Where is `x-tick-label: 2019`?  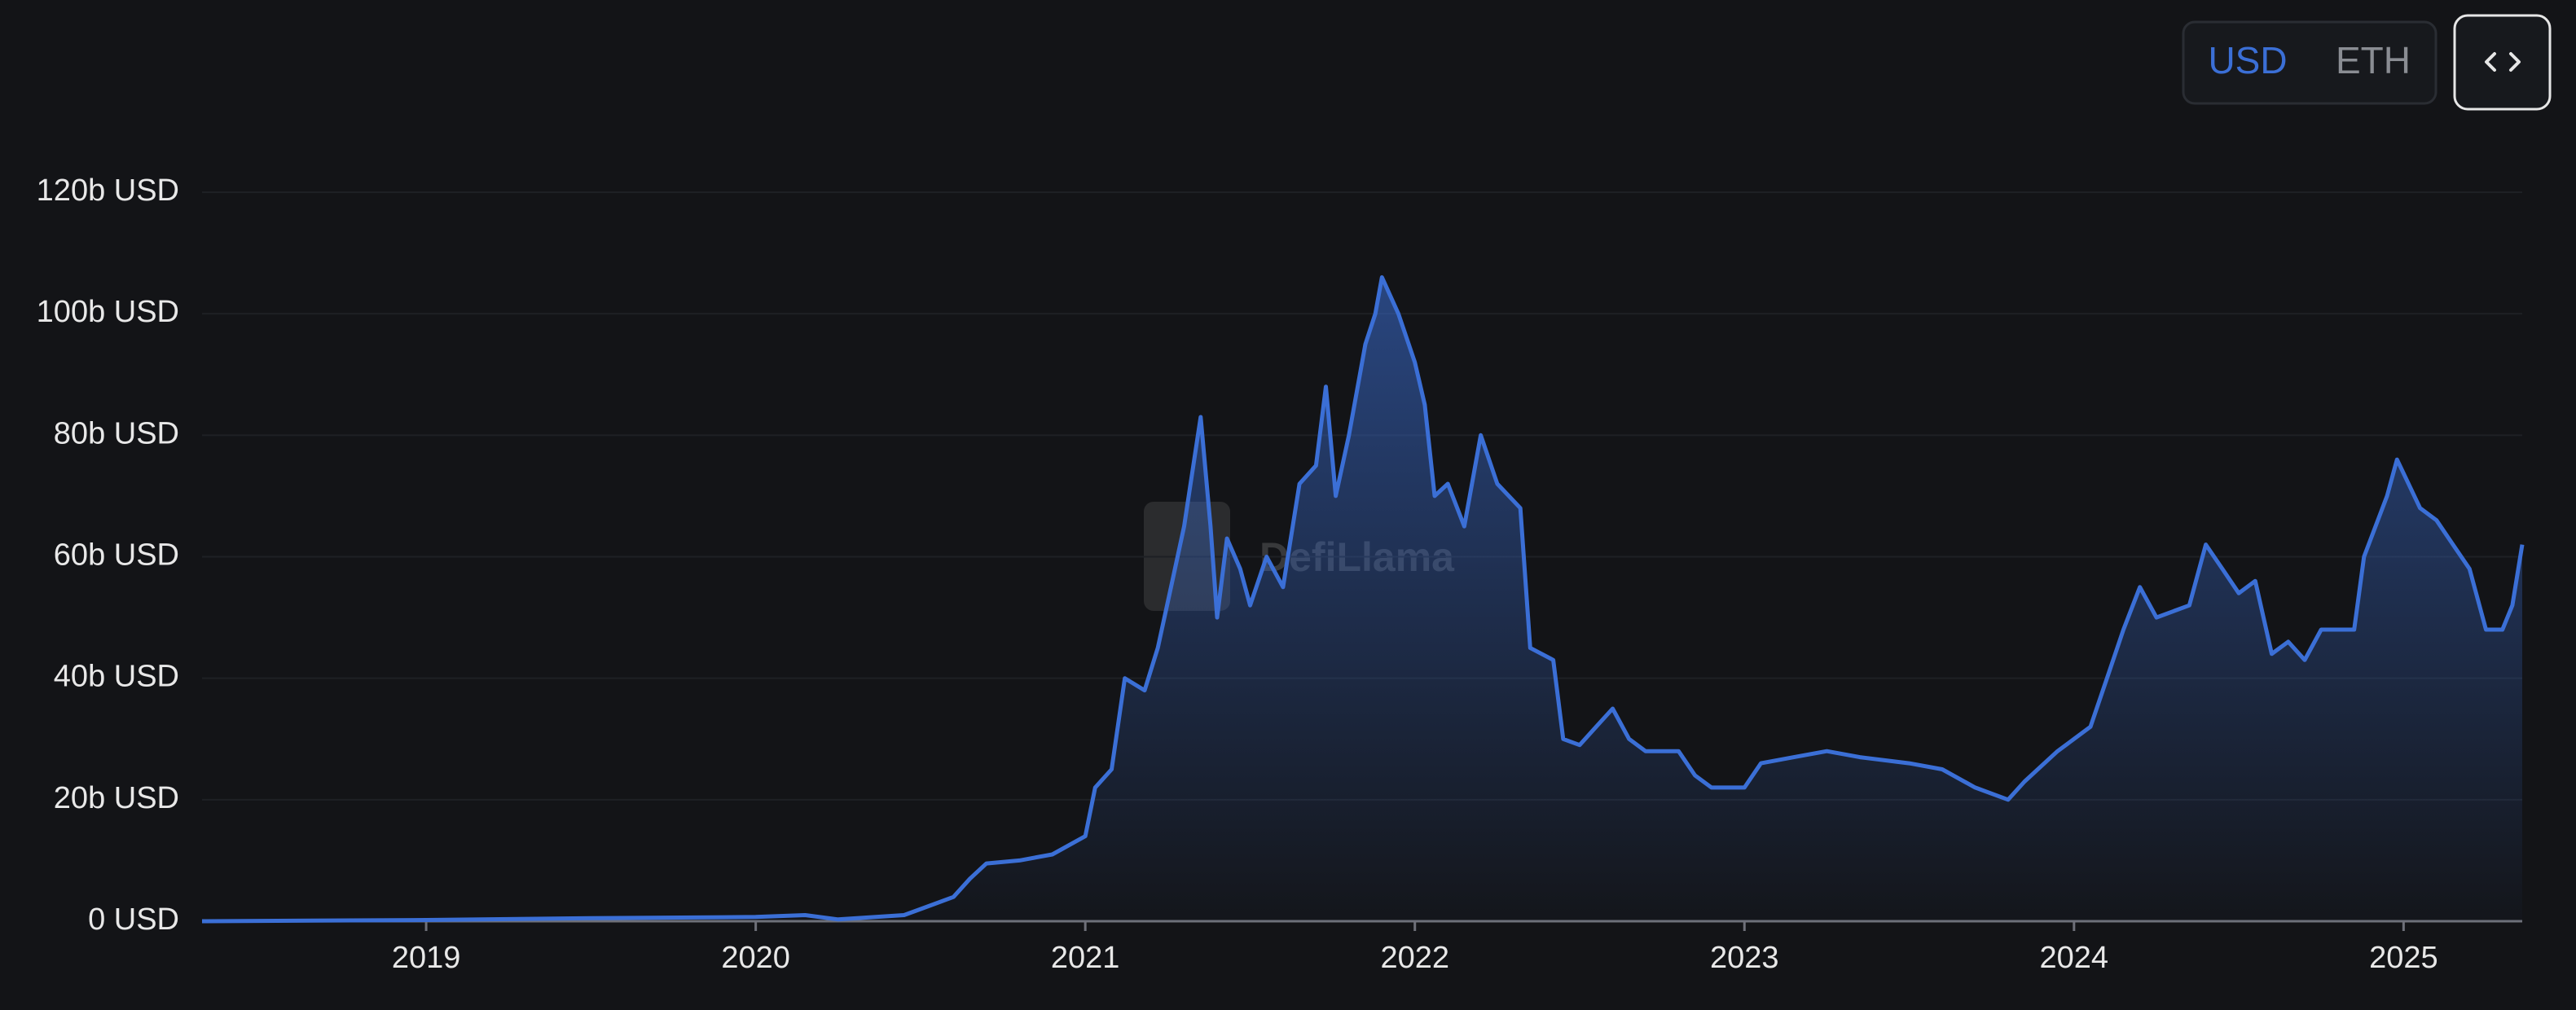
x-tick-label: 2019 is located at coordinates (426, 958).